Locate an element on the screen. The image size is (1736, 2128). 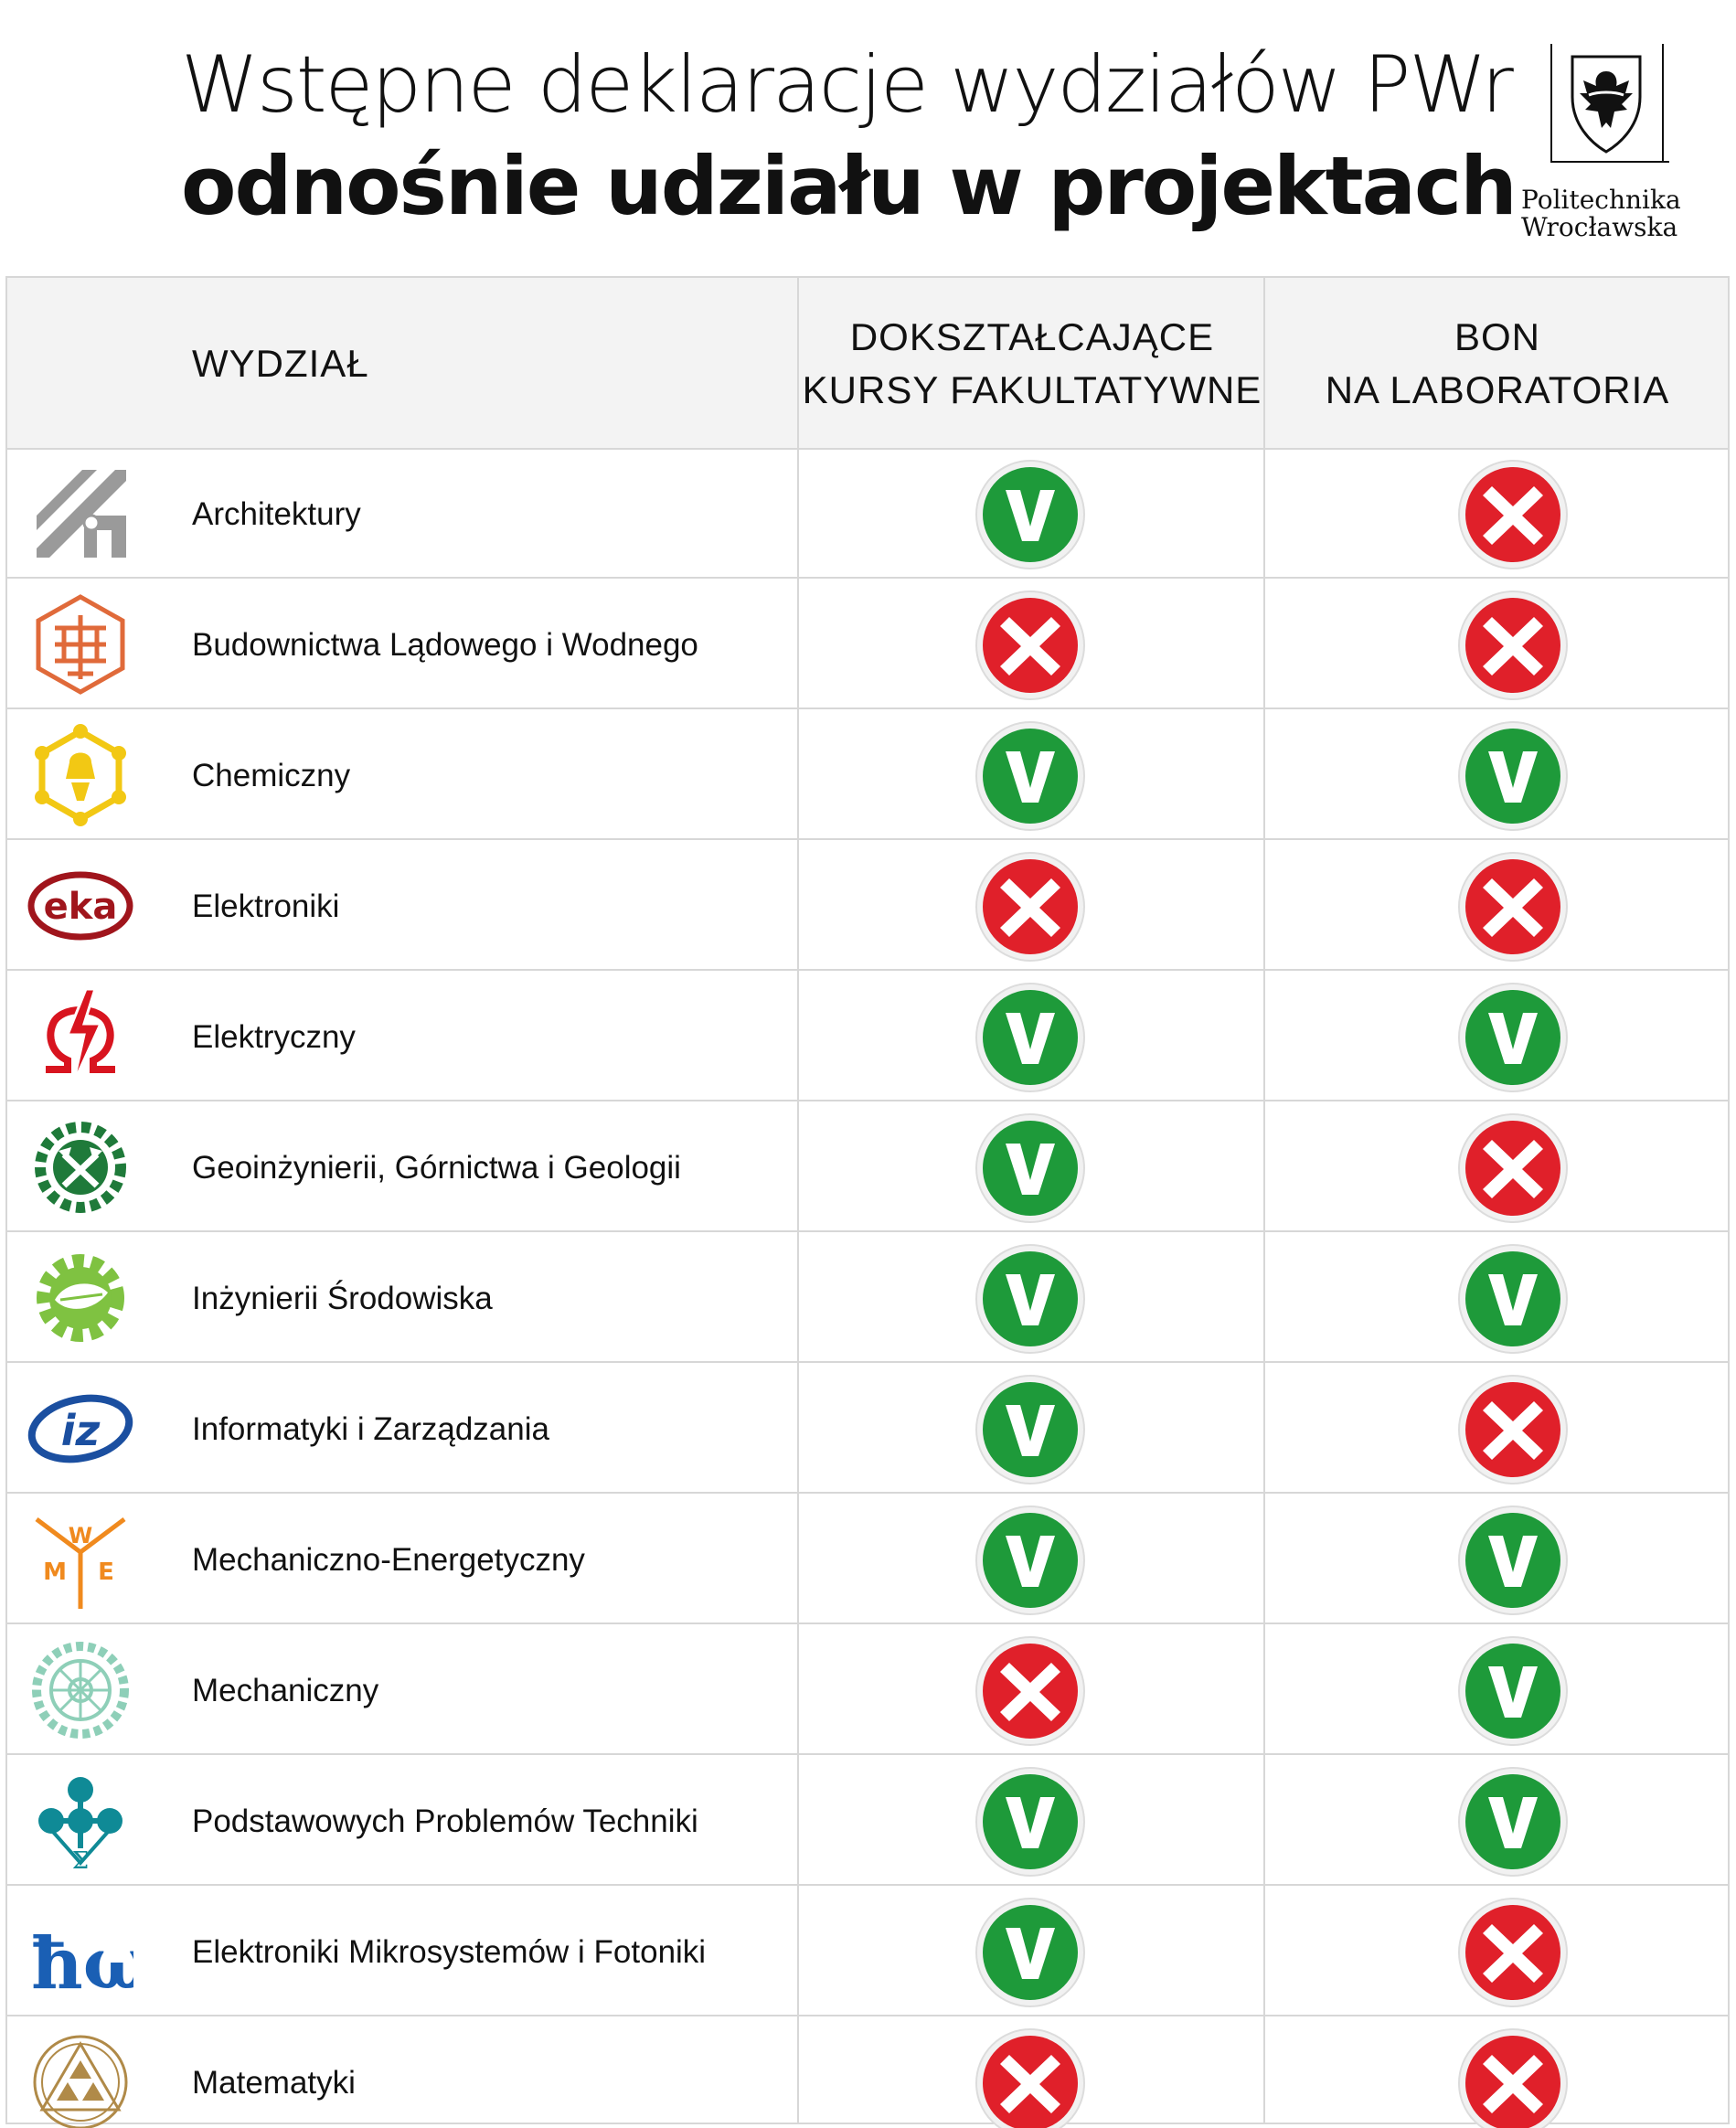
faculty-name: Chemiczny is located at coordinates (272, 775).